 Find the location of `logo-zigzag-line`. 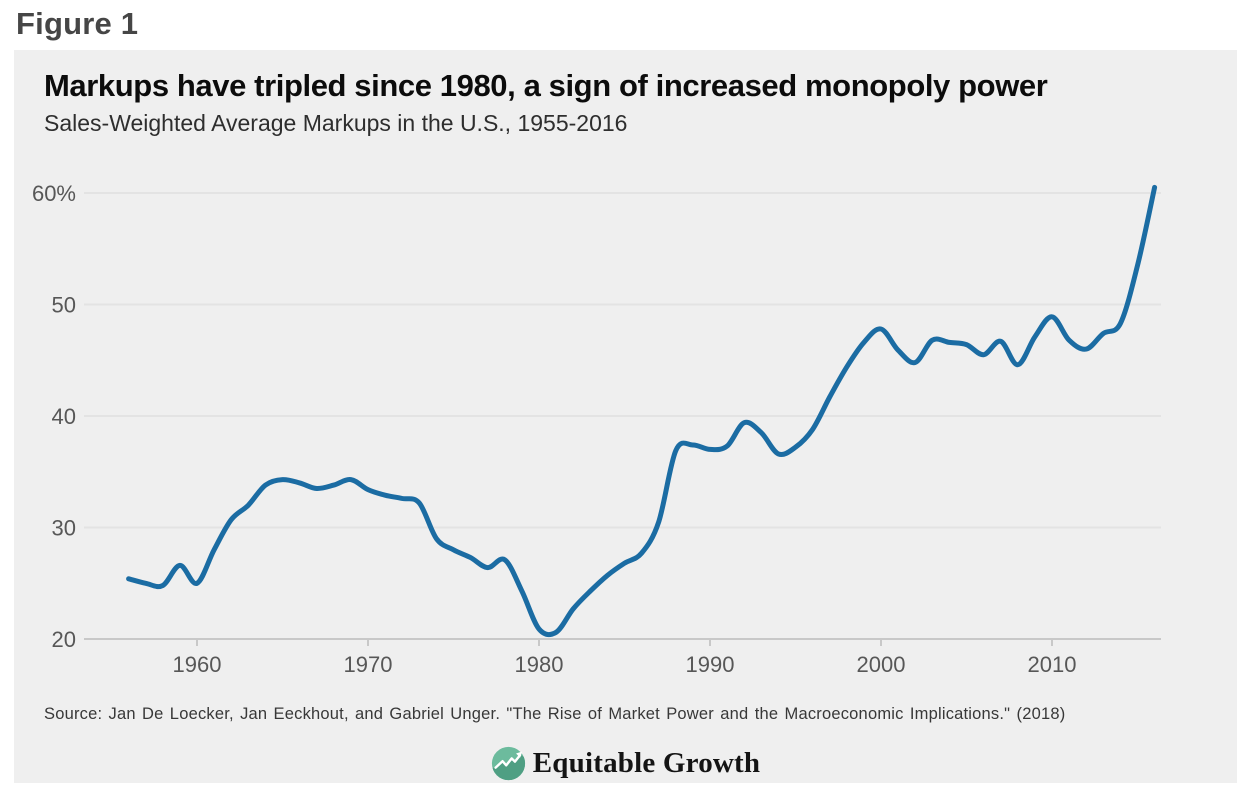

logo-zigzag-line is located at coordinates (507, 761).